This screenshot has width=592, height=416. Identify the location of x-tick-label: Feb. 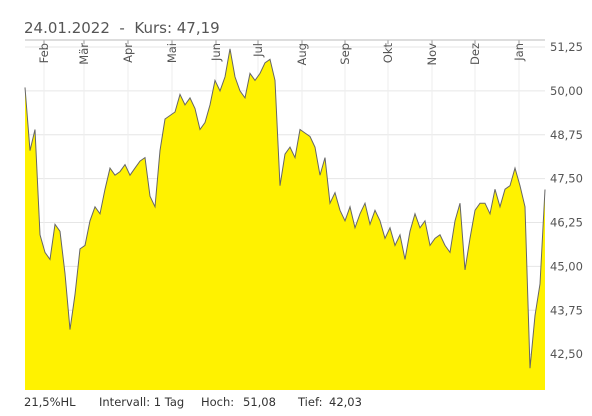
(44, 53).